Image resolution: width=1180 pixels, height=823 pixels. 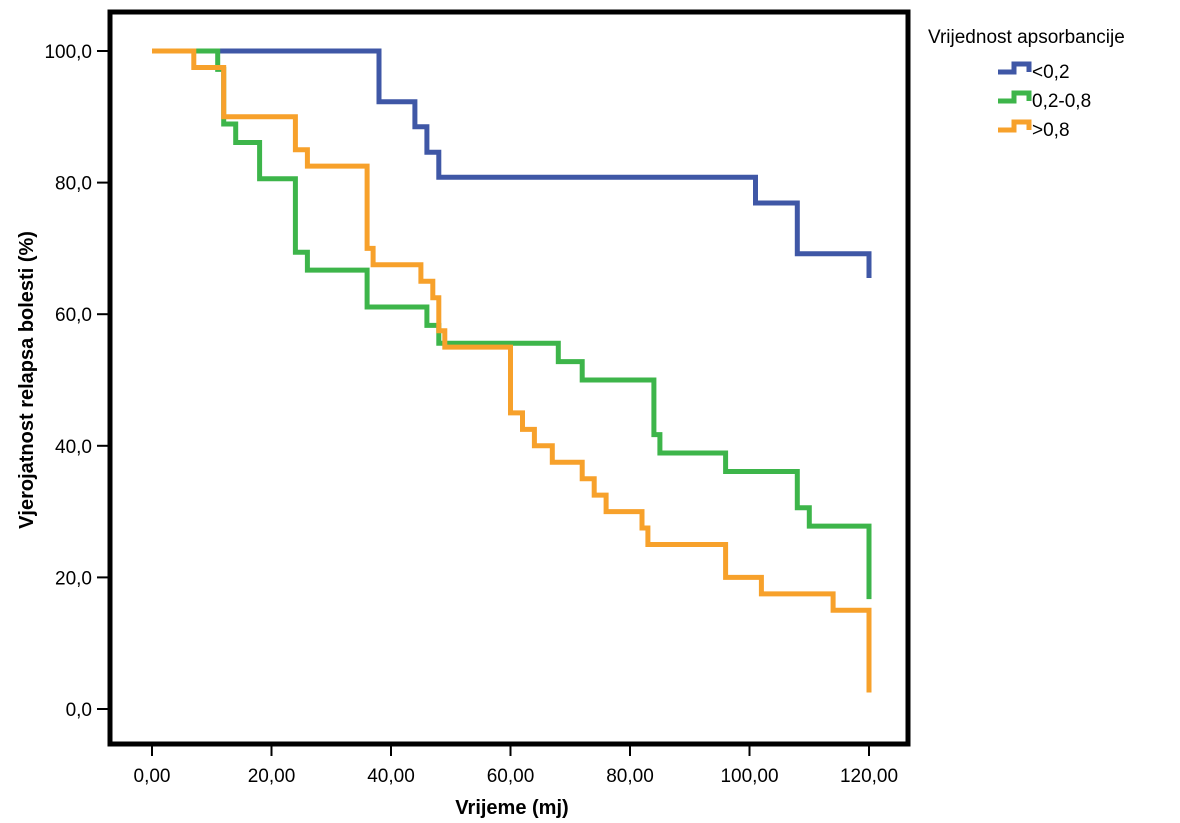 What do you see at coordinates (1051, 130) in the screenshot?
I see `legend-label: >0,8` at bounding box center [1051, 130].